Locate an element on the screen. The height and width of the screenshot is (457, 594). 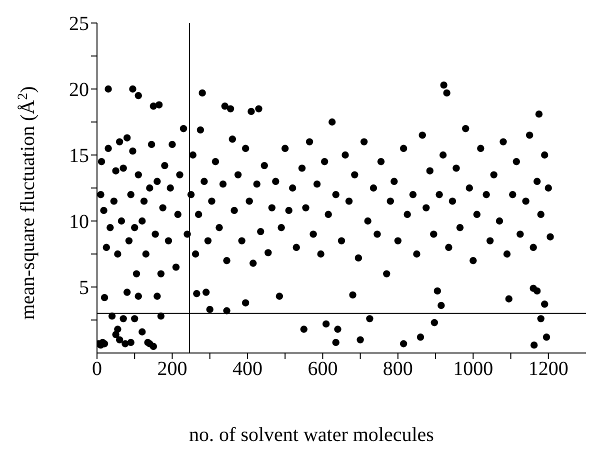
x-tick-label: 200 is located at coordinates (172, 369).